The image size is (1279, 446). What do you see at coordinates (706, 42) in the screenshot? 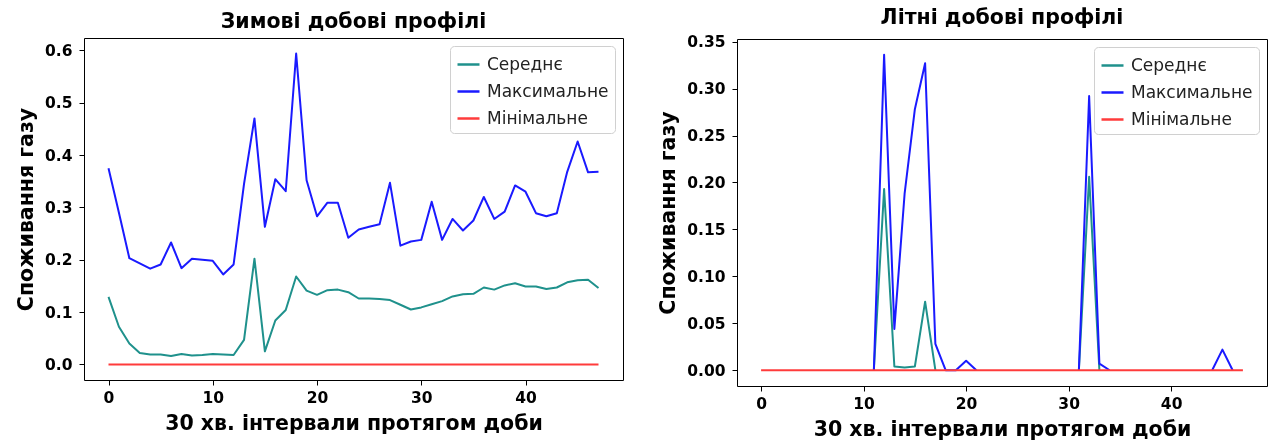
I see `y-tick-label: 0.35` at bounding box center [706, 42].